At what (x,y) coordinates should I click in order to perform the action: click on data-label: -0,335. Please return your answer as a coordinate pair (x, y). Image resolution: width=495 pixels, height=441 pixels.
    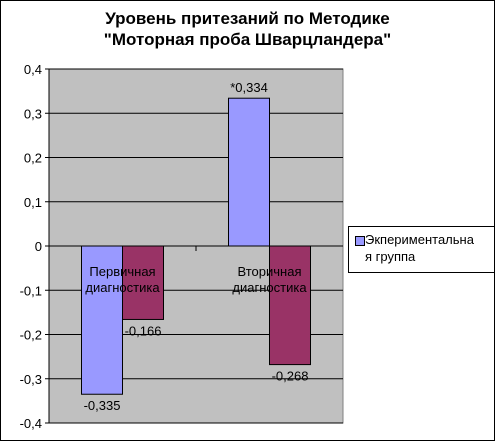
    Looking at the image, I should click on (102, 405).